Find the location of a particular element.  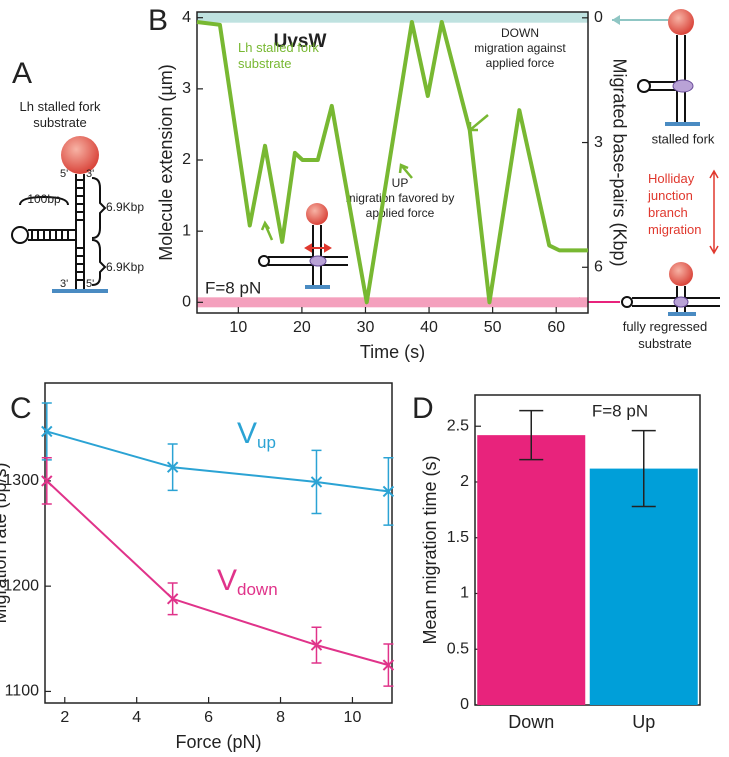

panel-letter: B is located at coordinates (158, 20).